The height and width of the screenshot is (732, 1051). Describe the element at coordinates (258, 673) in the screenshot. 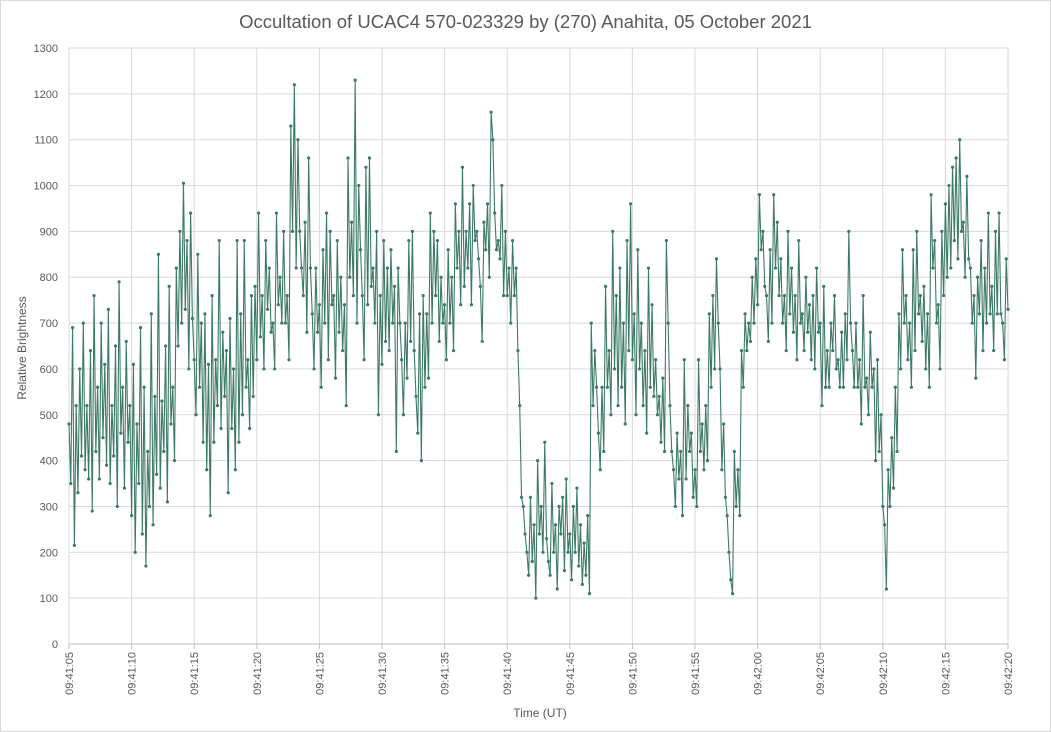

I see `x-tick-label: 09:41:20` at that location.